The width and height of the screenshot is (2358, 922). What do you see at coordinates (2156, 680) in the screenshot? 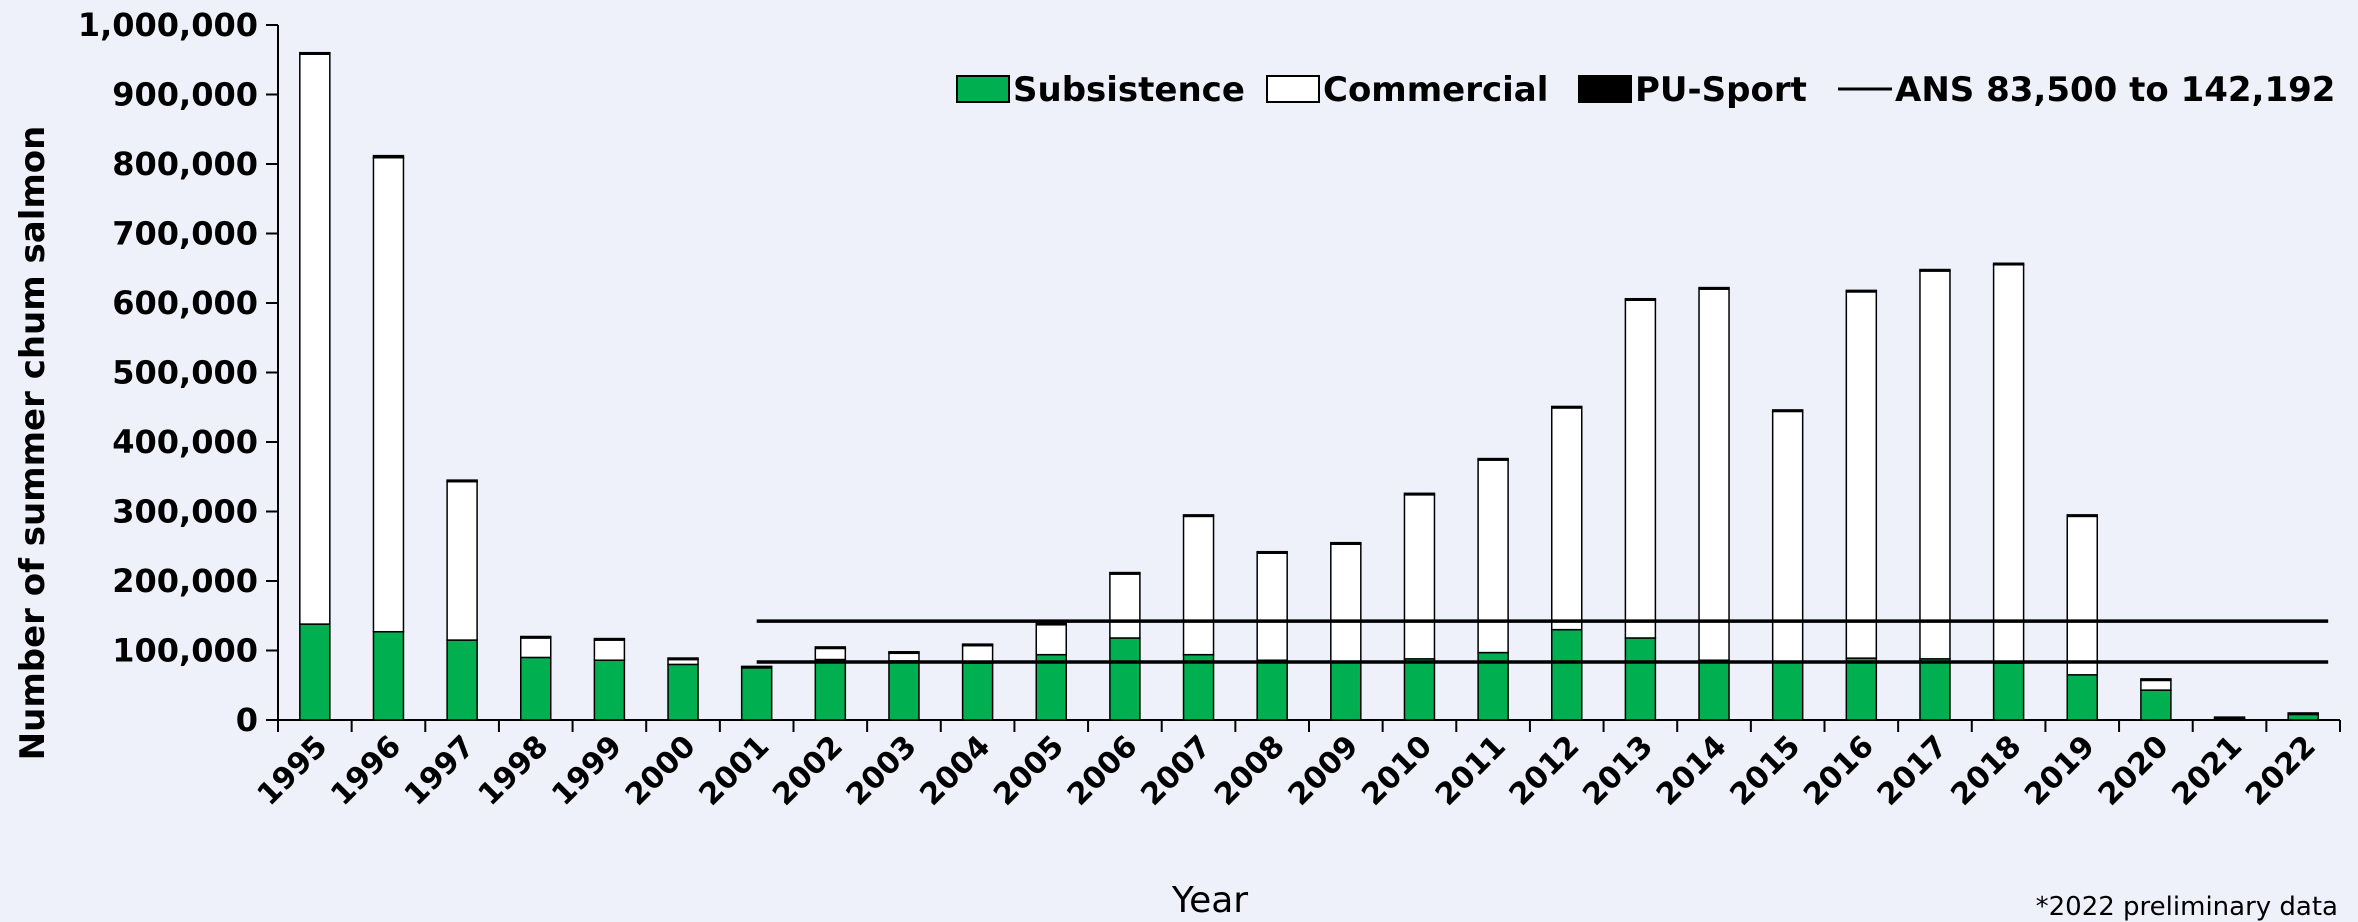
I see `bar-pu-sport-2020` at bounding box center [2156, 680].